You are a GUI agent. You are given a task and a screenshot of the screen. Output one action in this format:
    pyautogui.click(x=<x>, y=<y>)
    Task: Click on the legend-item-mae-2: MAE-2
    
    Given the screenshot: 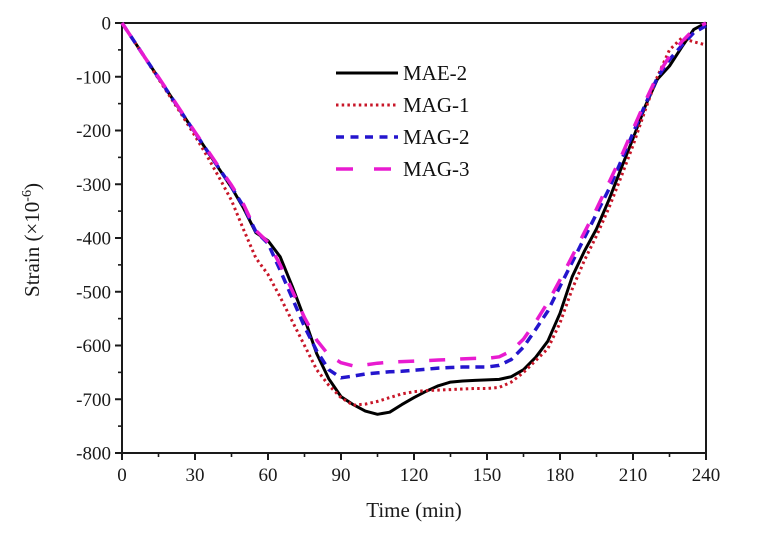 What is the action you would take?
    pyautogui.click(x=403, y=73)
    